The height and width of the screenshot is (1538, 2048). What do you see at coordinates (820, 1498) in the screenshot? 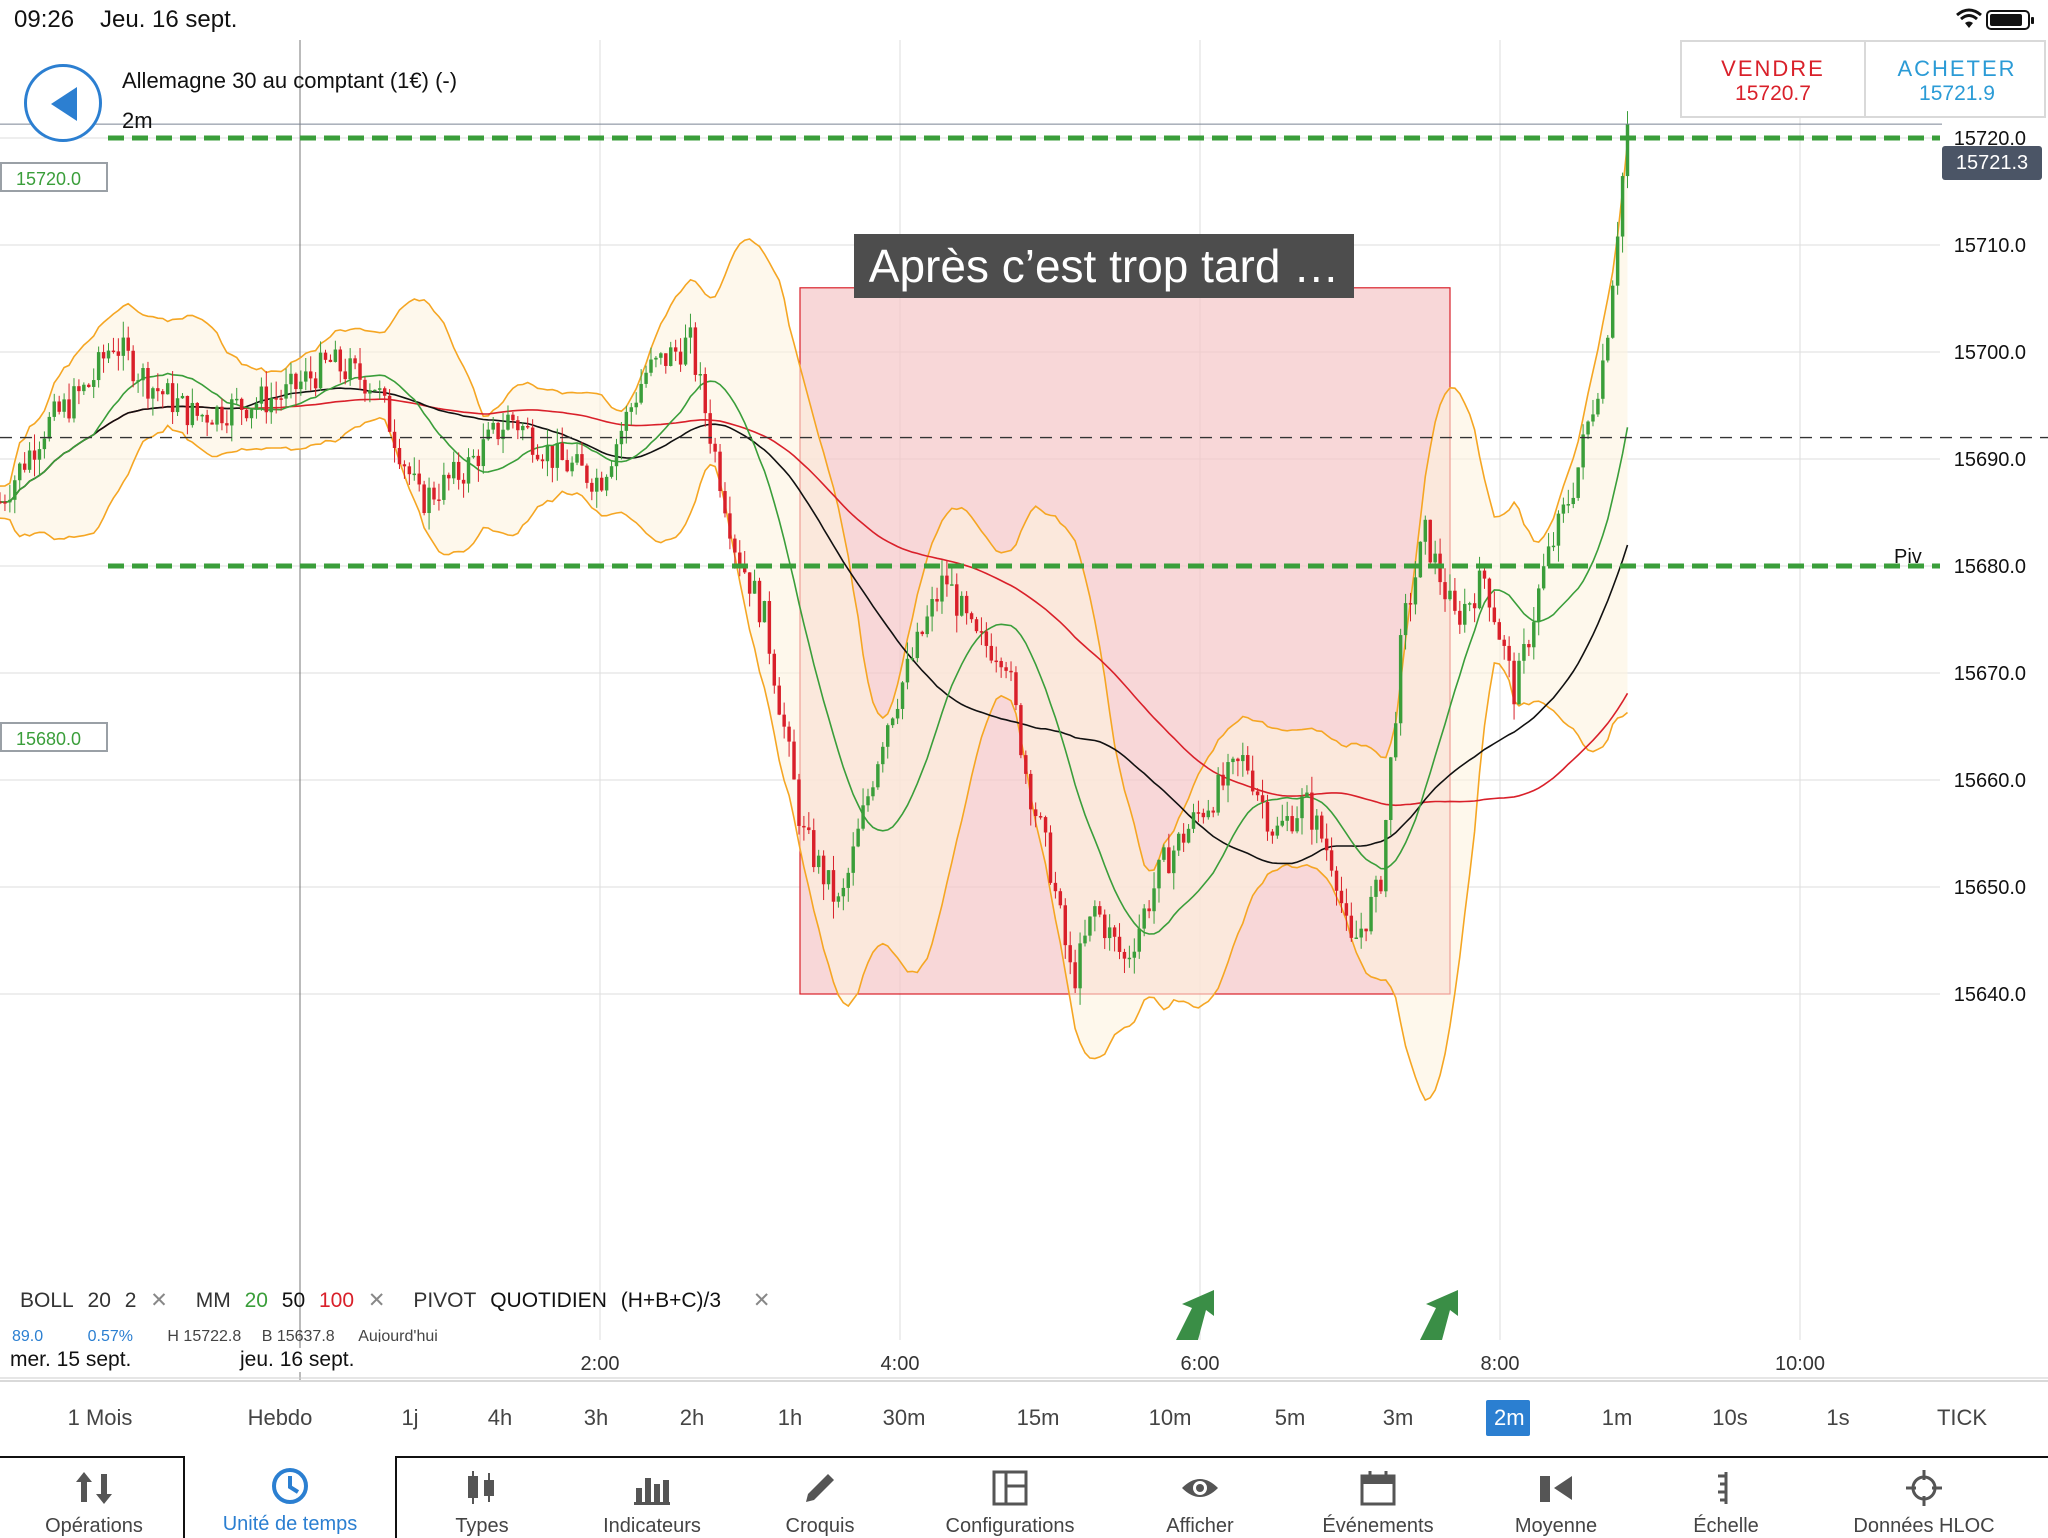
I see `tab-croquis: Croquis` at bounding box center [820, 1498].